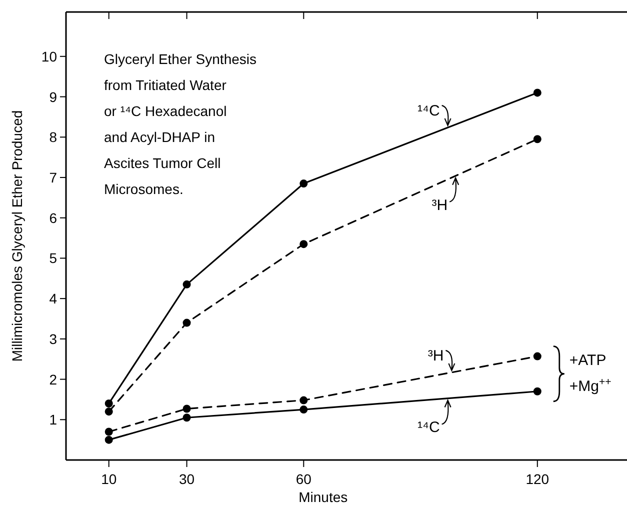  I want to click on y-tick-label: 2, so click(53, 379).